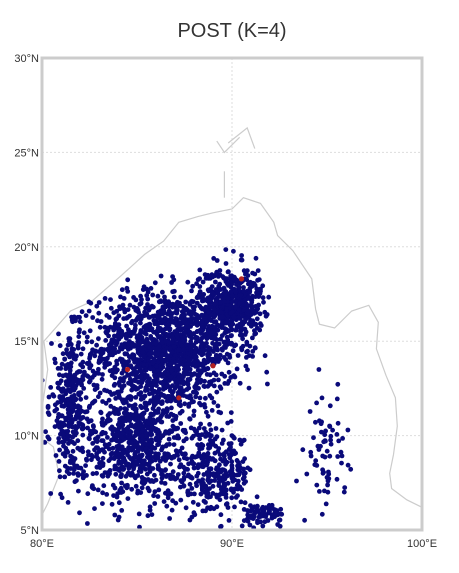 The width and height of the screenshot is (459, 573). Describe the element at coordinates (128, 498) in the screenshot. I see `scatter-point-2028` at that location.